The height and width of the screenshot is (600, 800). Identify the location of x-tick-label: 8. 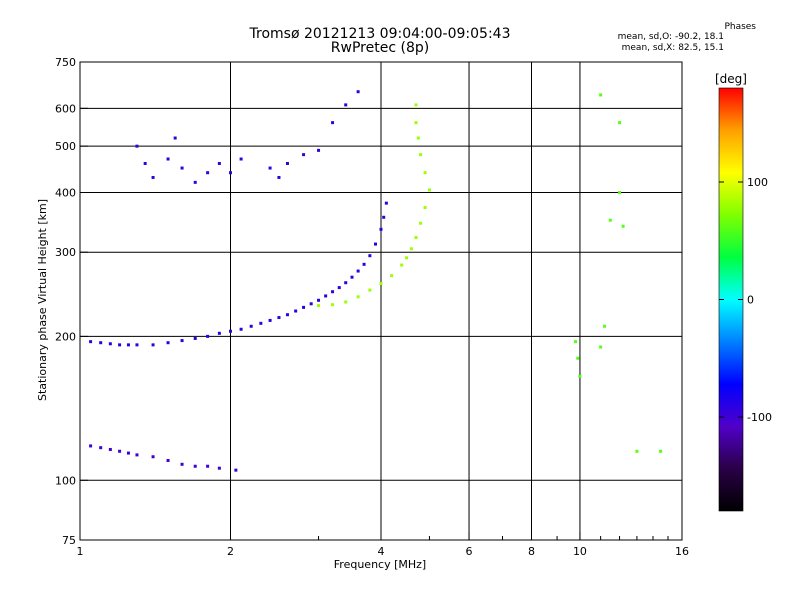
(531, 551).